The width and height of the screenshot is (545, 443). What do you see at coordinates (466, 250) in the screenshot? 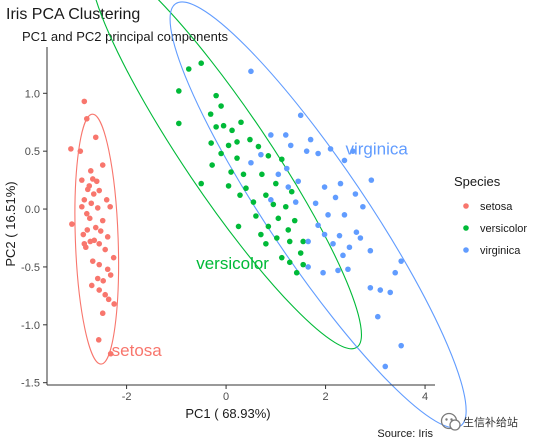
I see `legend-key-virginica` at bounding box center [466, 250].